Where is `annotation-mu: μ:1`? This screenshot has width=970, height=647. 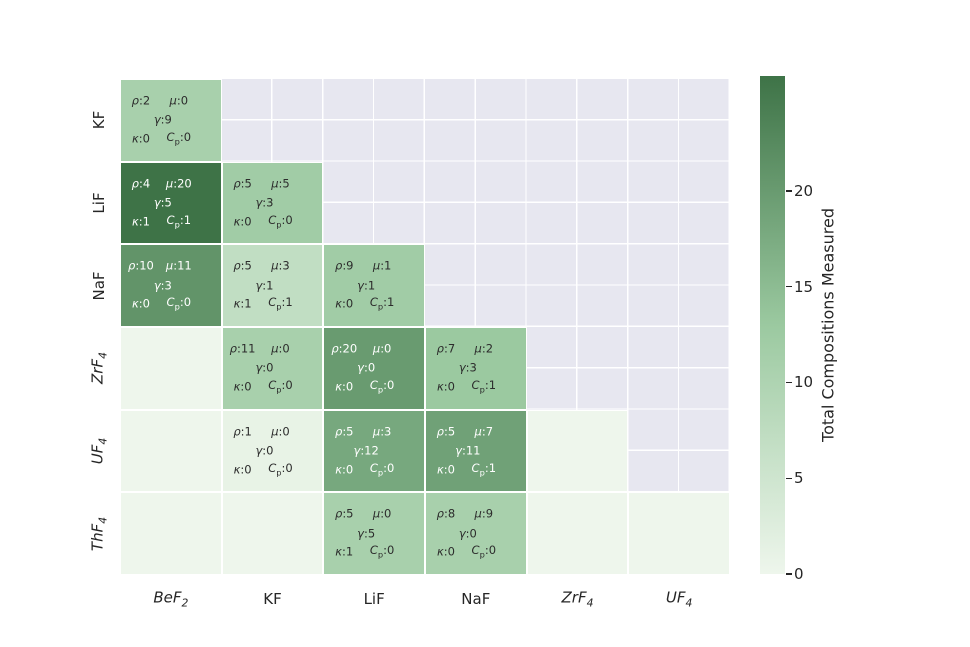 annotation-mu: μ:1 is located at coordinates (382, 265).